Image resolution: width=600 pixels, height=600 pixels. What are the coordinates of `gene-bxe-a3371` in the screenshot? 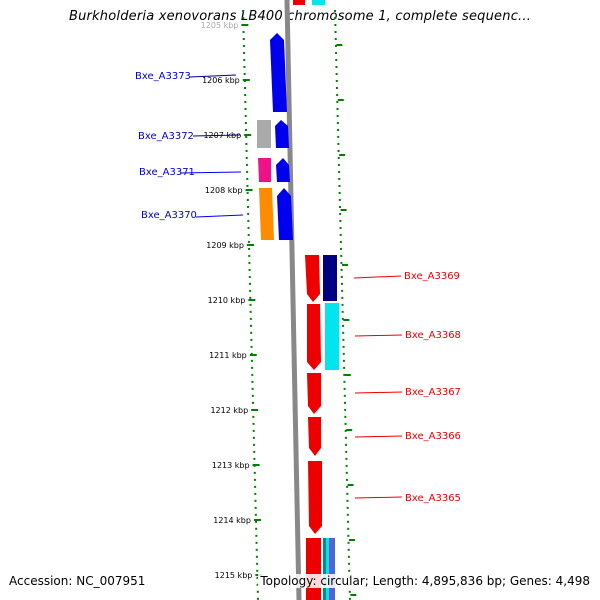 It's located at (283, 170).